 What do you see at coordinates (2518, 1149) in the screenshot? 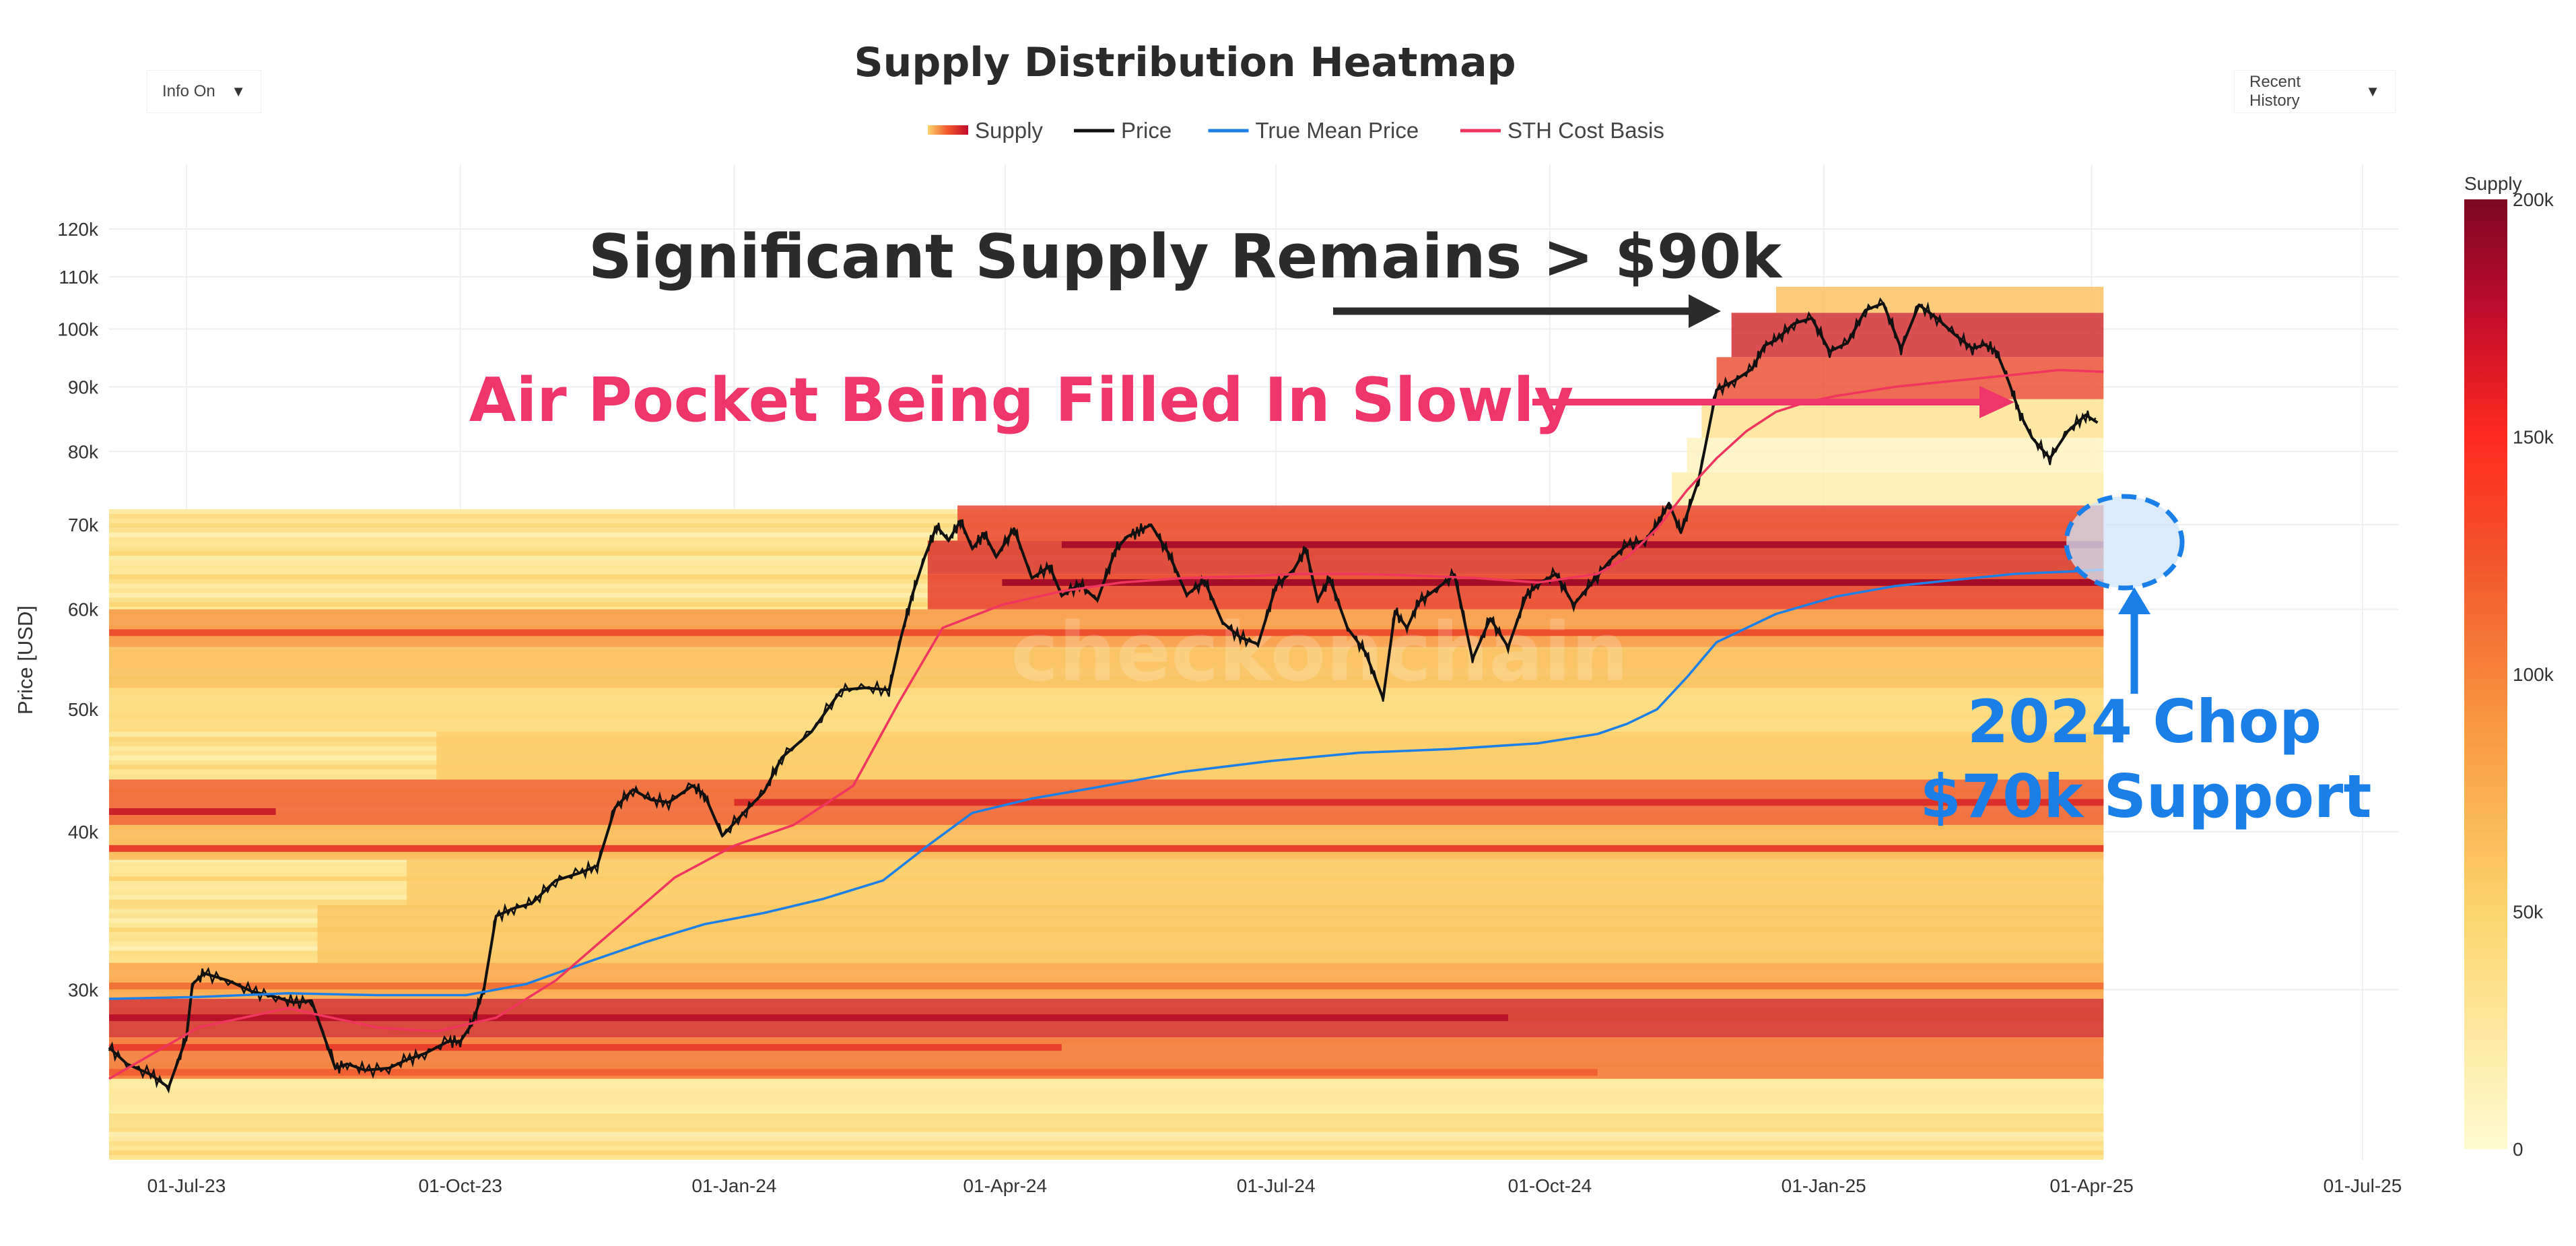
I see `colorbar-tick-label: 0` at bounding box center [2518, 1149].